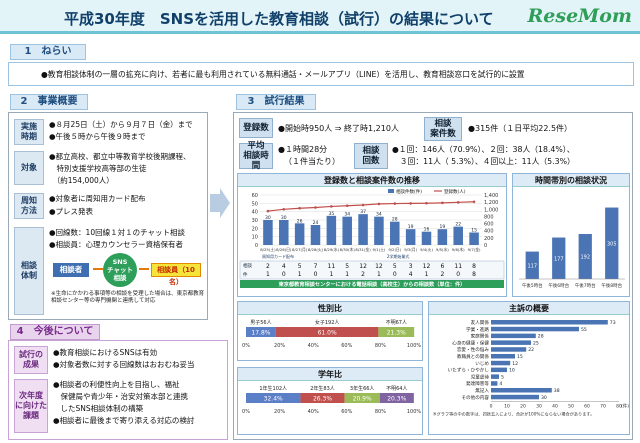  Describe the element at coordinates (116, 384) in the screenshot. I see `issues-line-1: ●相談者の利便性向上を目指し、福祉` at that location.